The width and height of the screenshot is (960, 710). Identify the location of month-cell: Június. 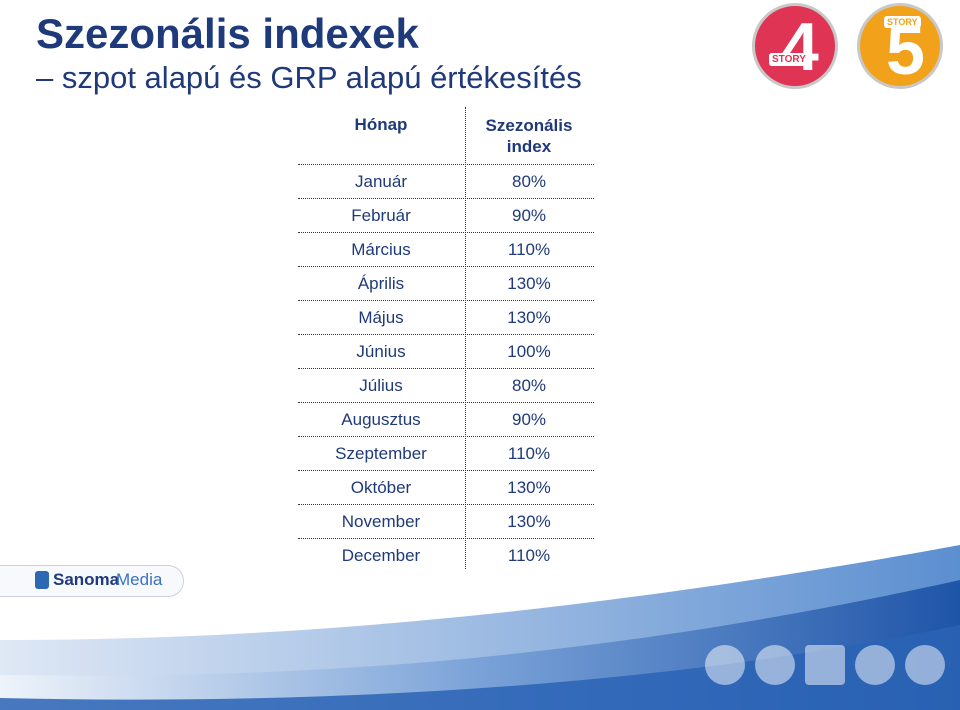
(381, 351).